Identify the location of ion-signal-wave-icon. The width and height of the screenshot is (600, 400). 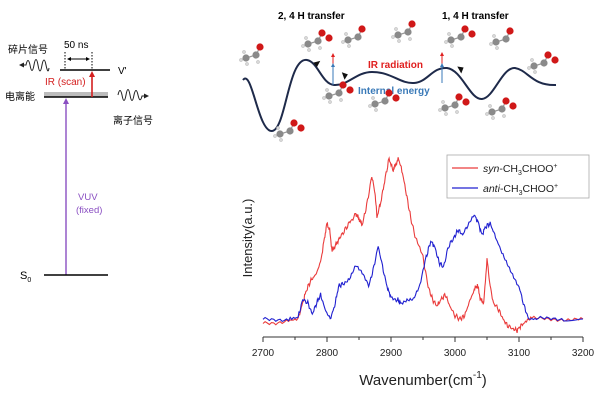
(131, 95).